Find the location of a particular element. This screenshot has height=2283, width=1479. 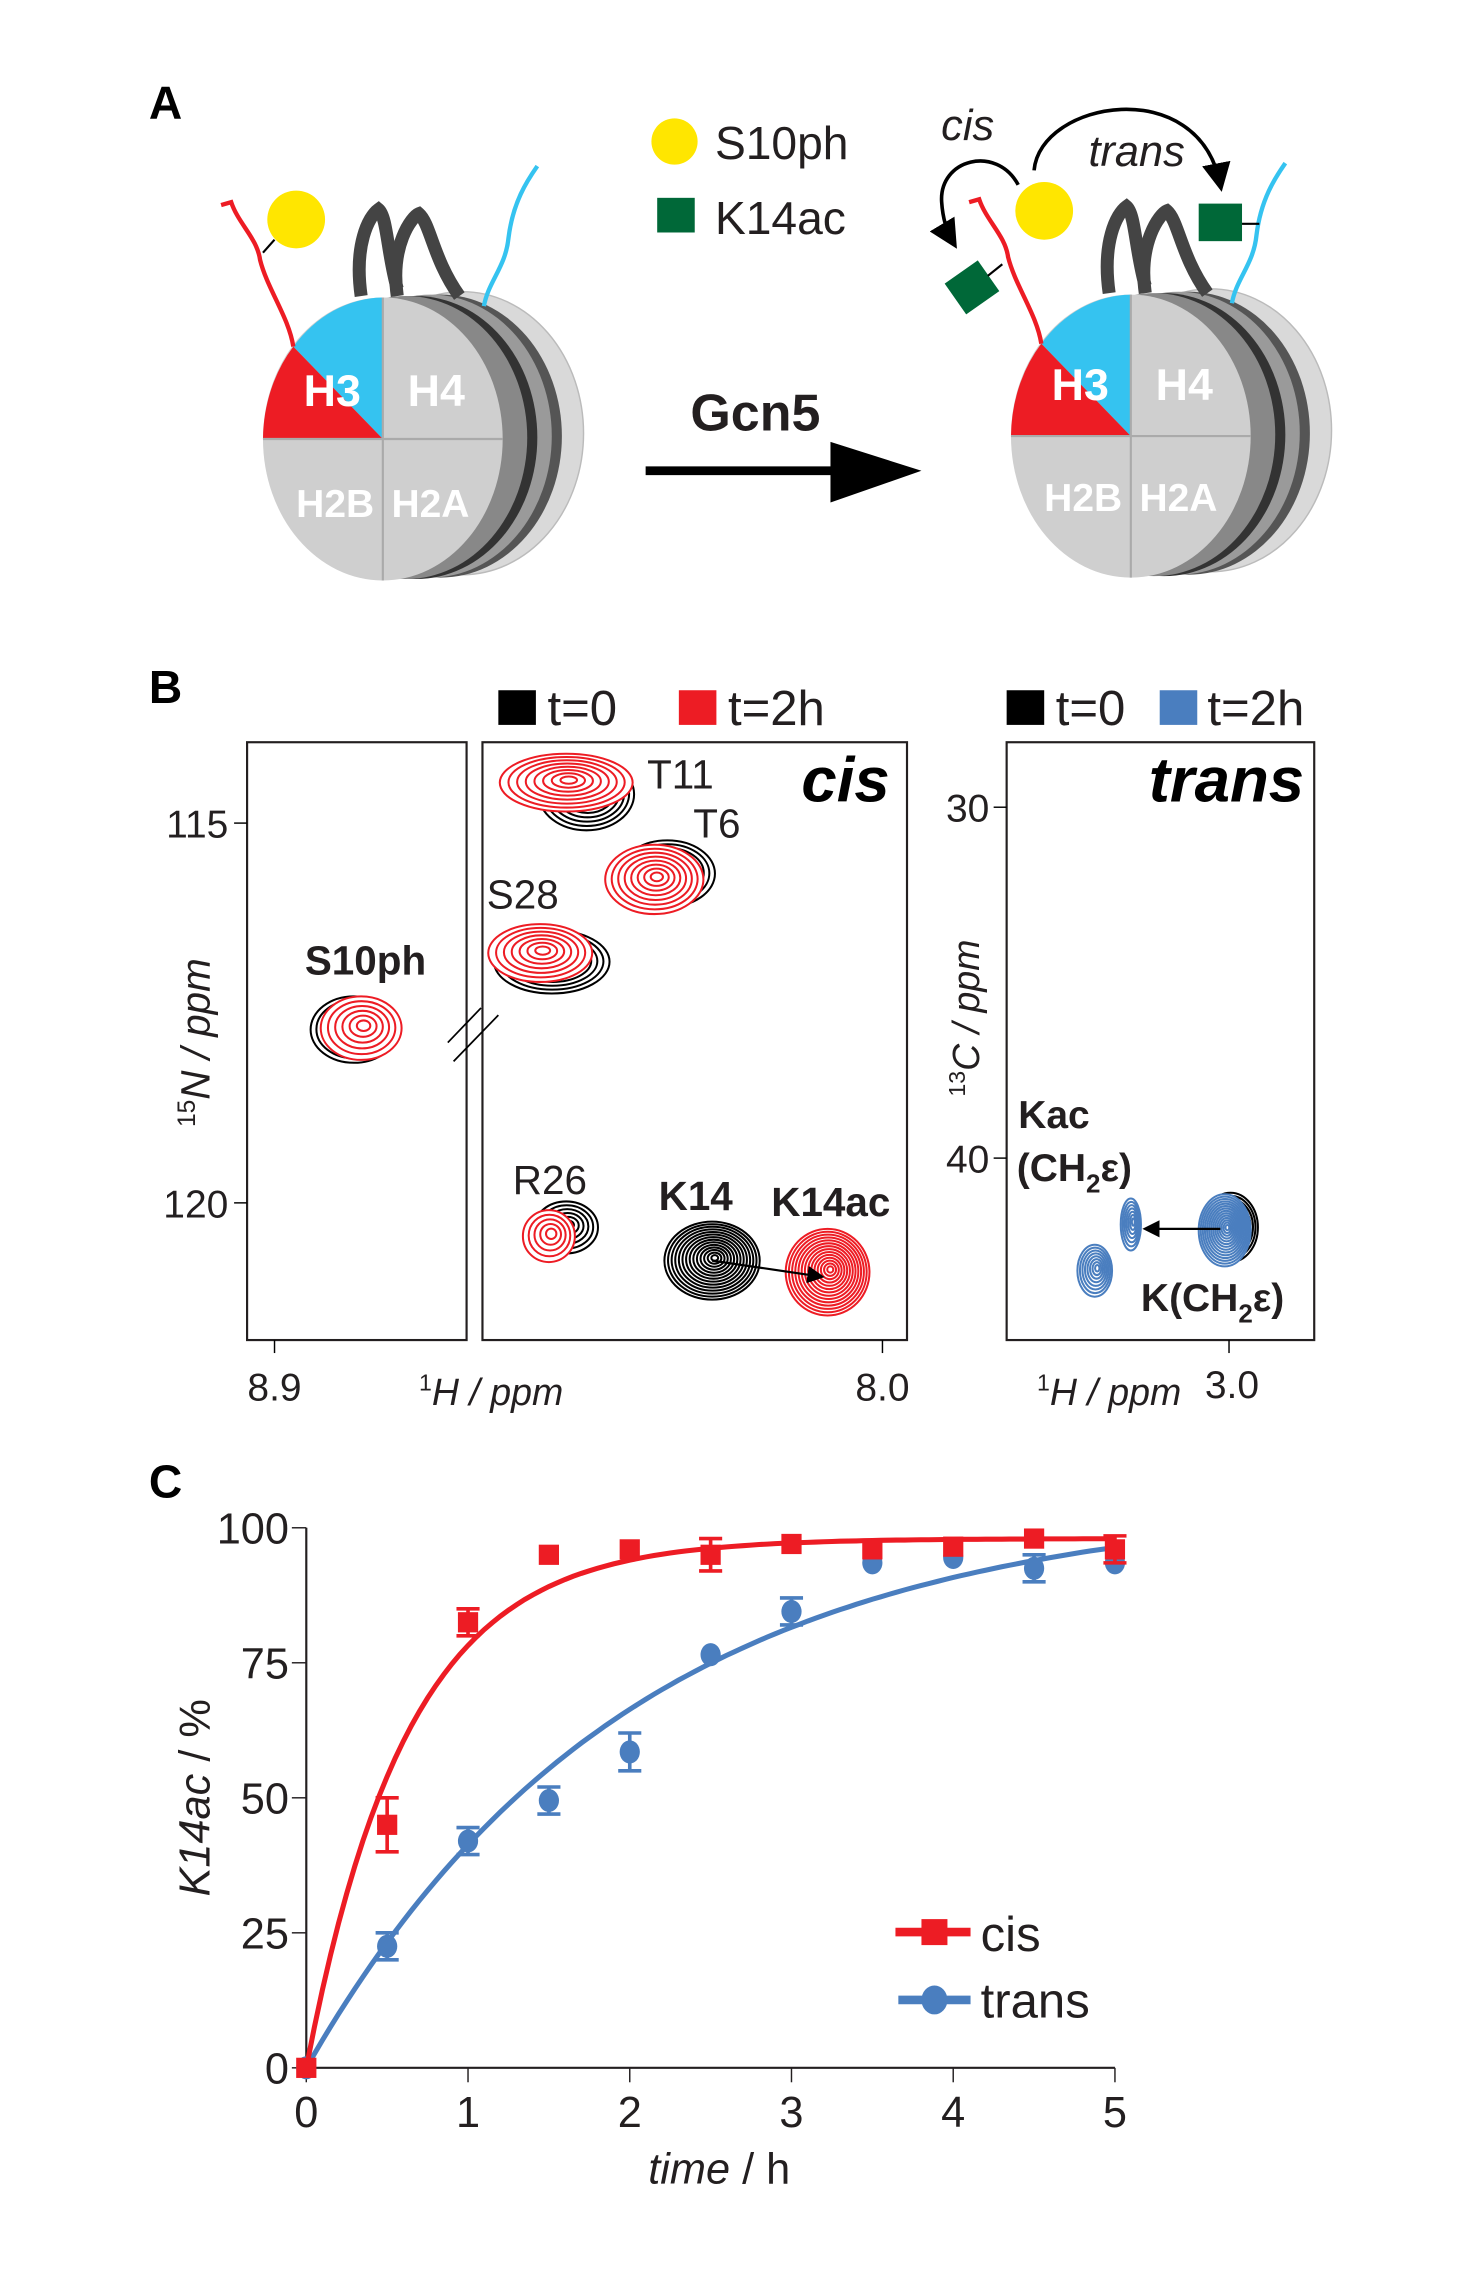

peak-t6-t2h is located at coordinates (654, 879).